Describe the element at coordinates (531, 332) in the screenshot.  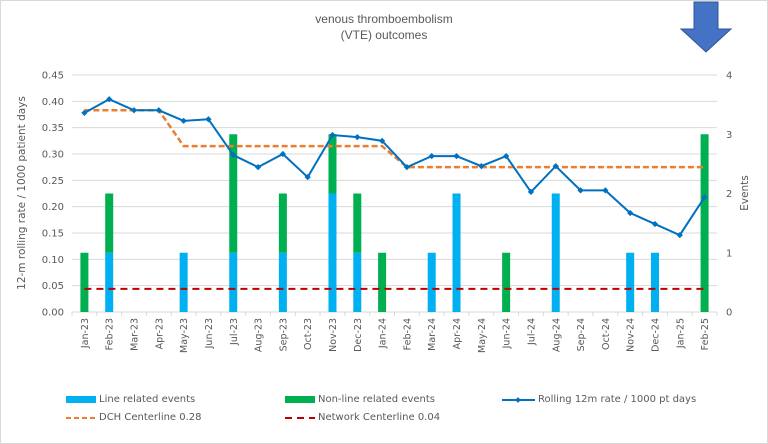
I see `x-tick-label: Jul-24` at that location.